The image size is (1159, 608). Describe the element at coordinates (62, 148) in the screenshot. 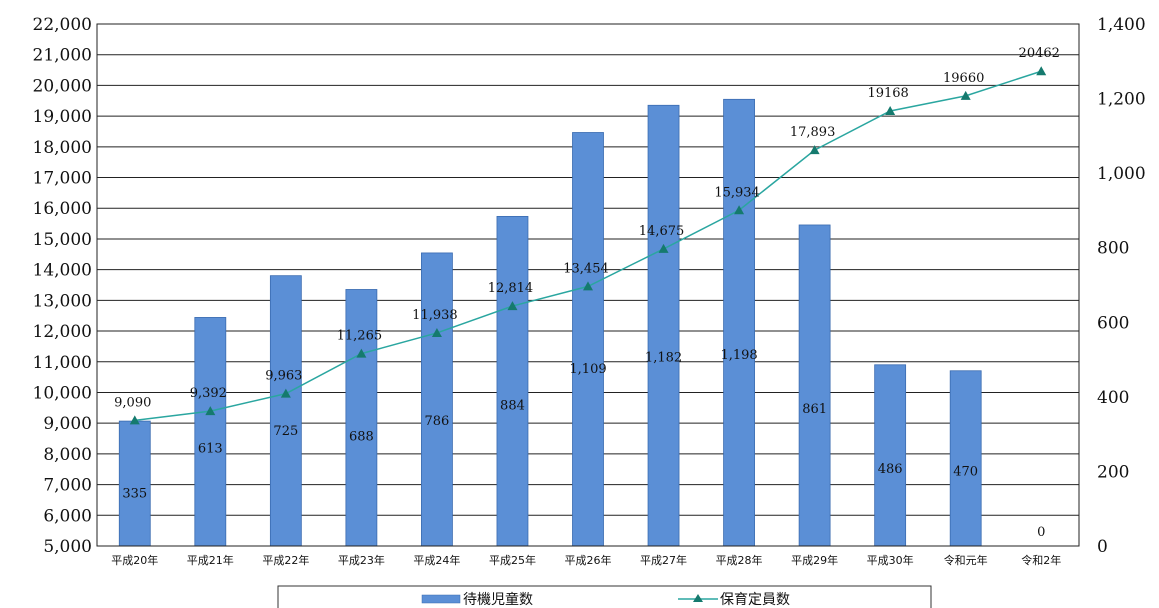

I see `left-tick-label: 18,000` at that location.